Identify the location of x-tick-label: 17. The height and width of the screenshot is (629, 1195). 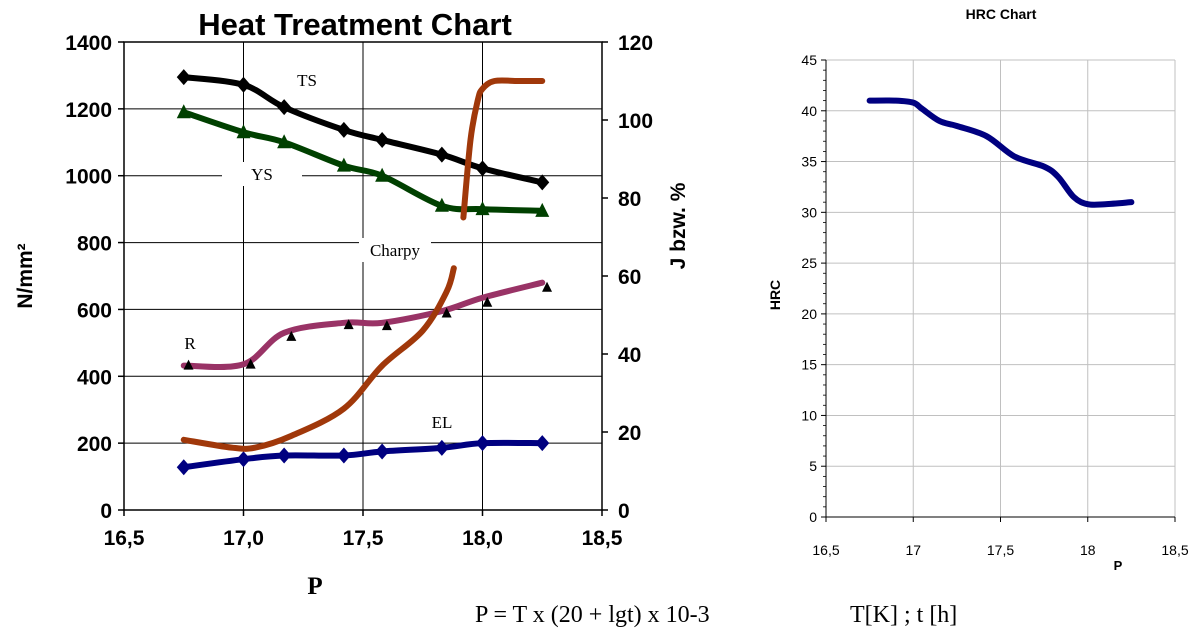
(913, 550).